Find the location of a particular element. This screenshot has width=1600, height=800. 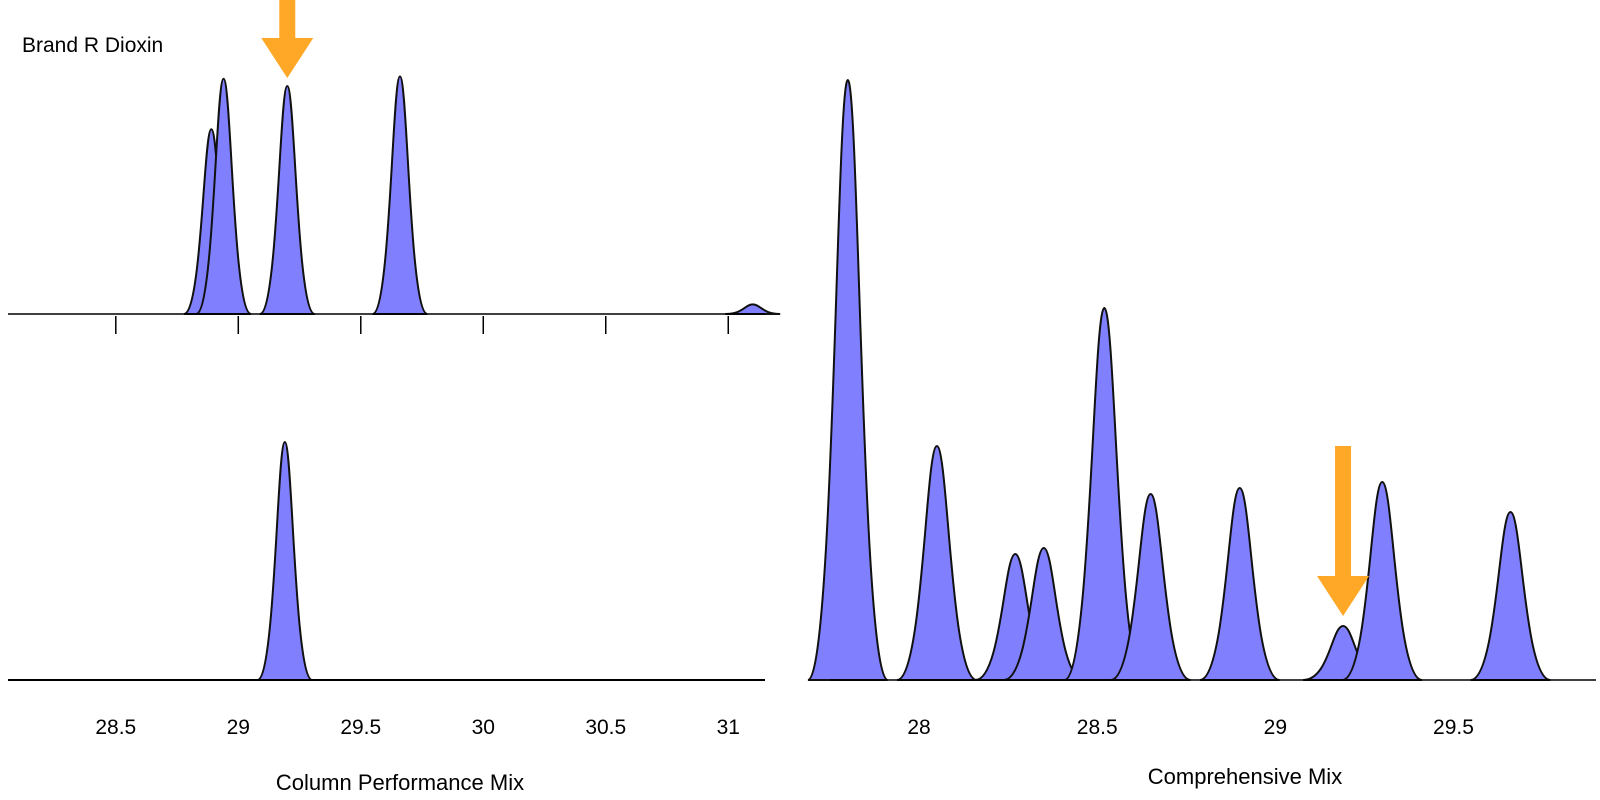

top-trace-arrow-shaft is located at coordinates (287, 20).